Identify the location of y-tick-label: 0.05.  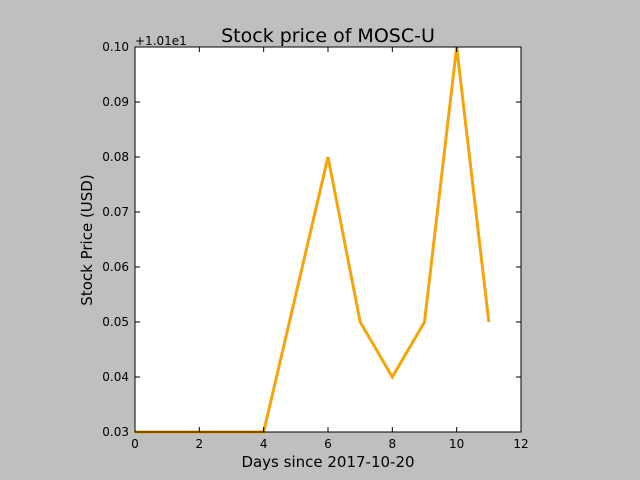
(115, 322).